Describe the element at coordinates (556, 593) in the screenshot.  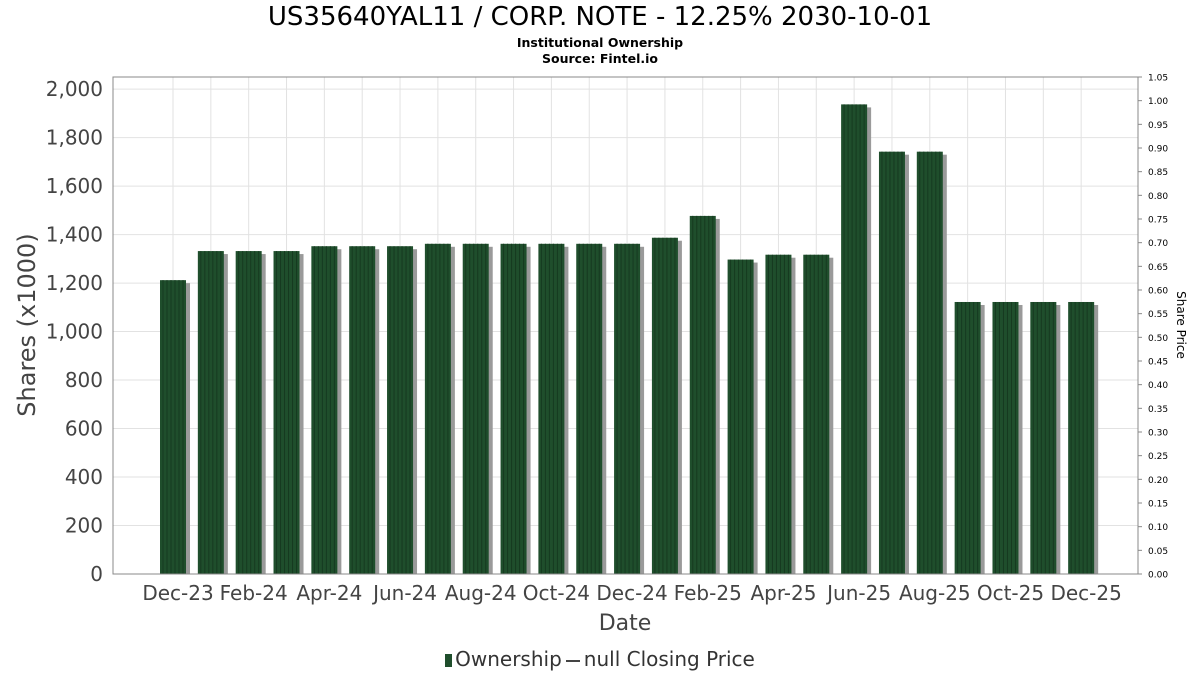
I see `x-tick-label: Oct-24` at that location.